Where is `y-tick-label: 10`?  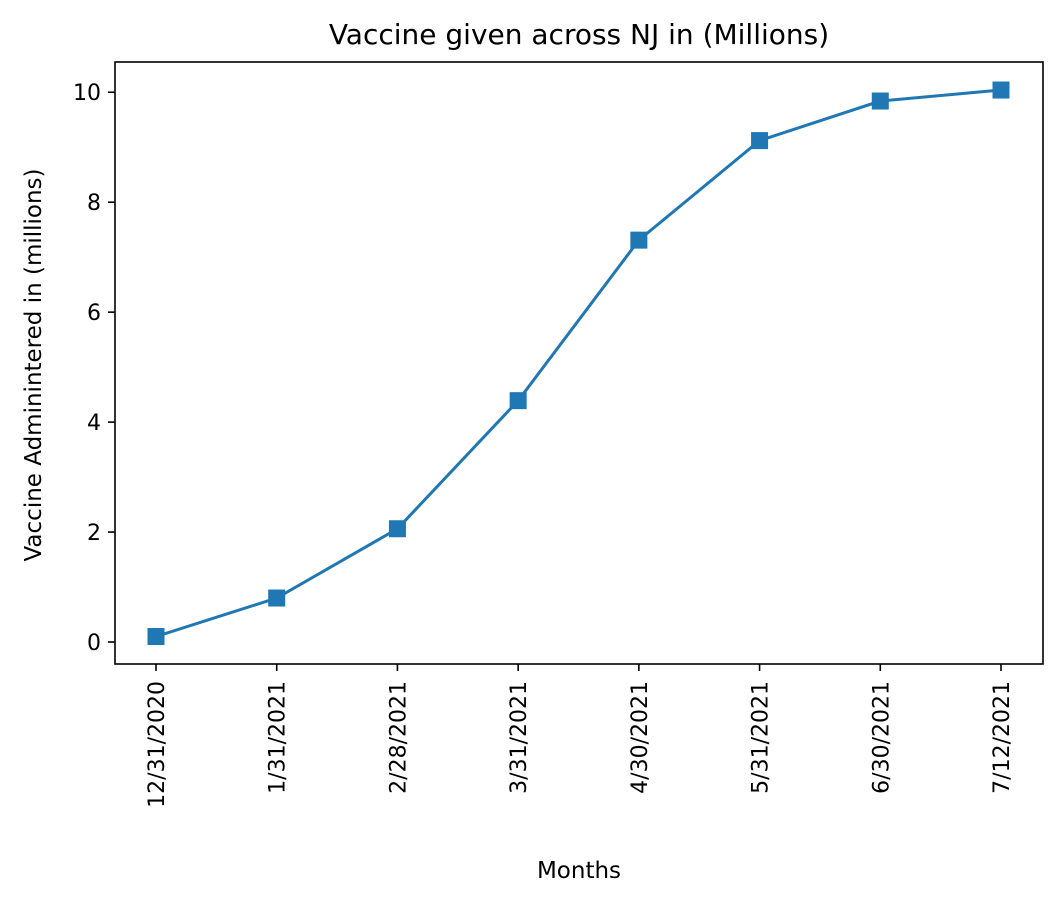
y-tick-label: 10 is located at coordinates (87, 93).